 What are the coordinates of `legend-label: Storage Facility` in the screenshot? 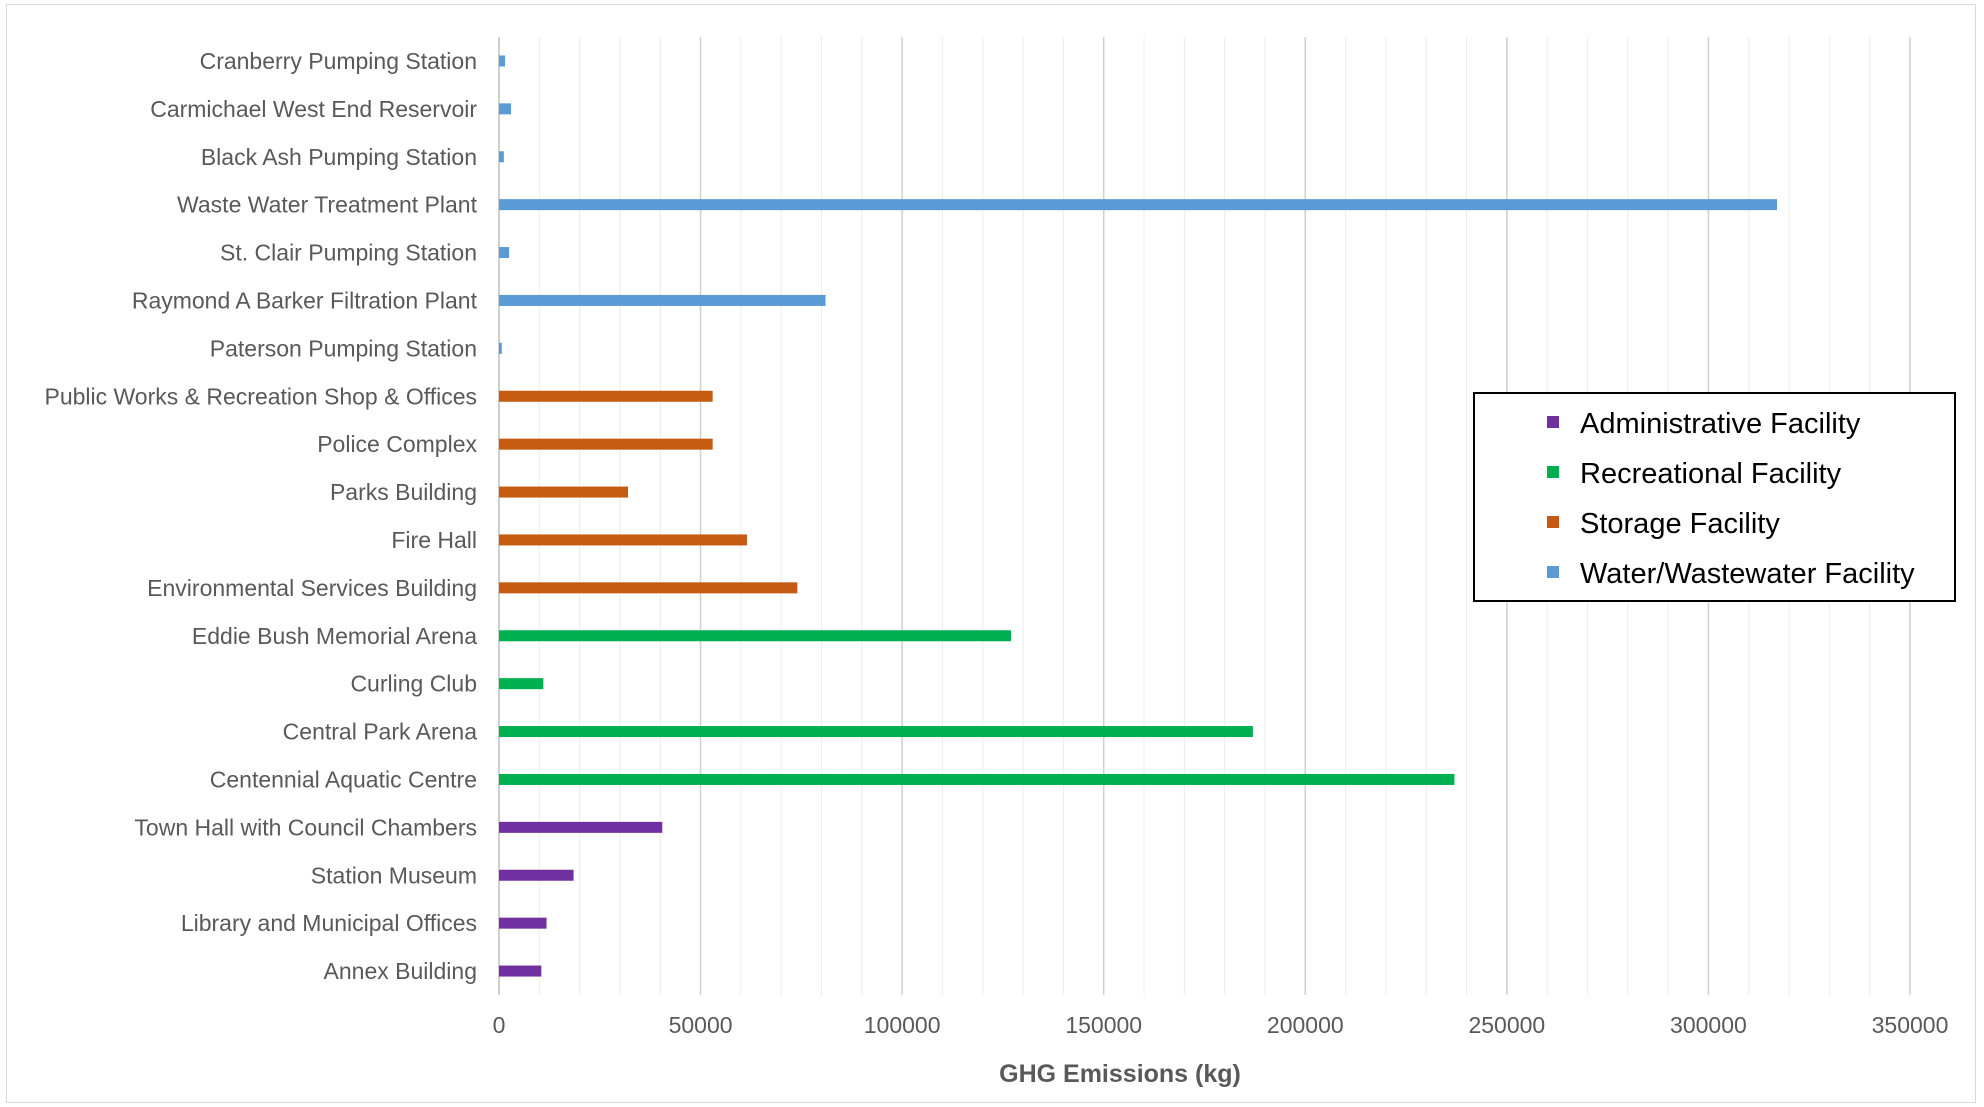 It's located at (1680, 524).